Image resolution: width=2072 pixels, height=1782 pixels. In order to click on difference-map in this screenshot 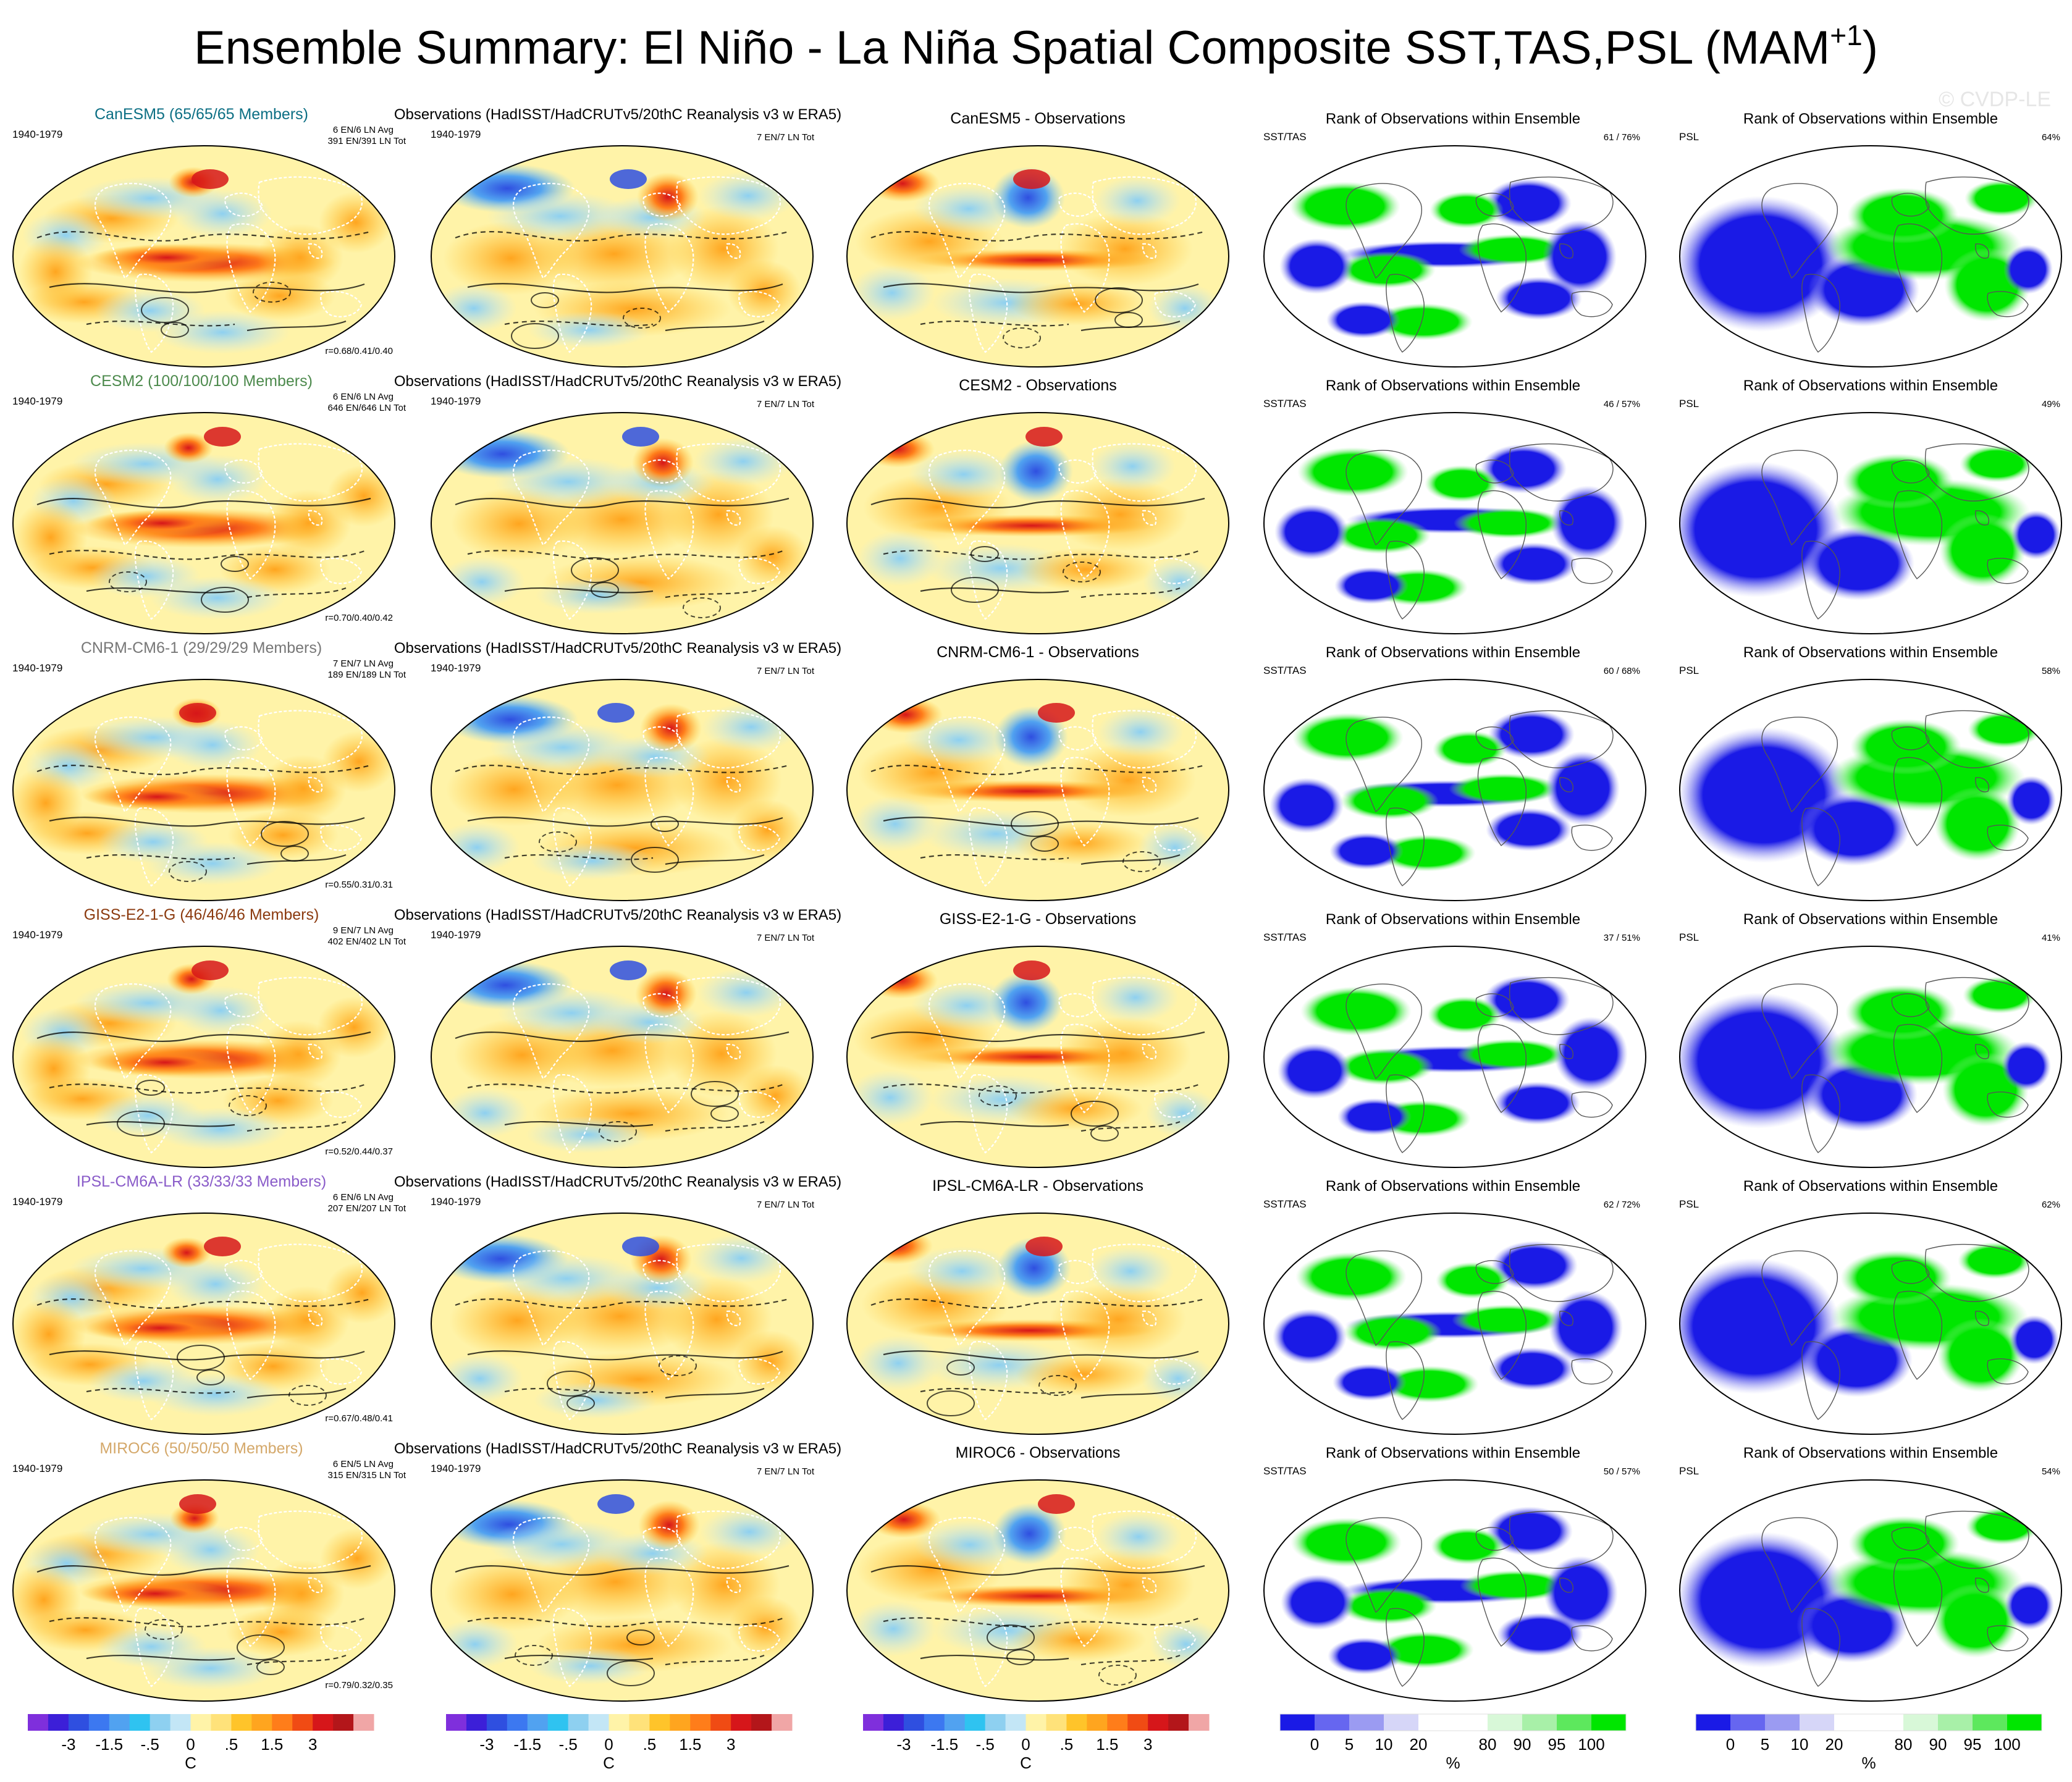, I will do `click(1037, 1324)`.